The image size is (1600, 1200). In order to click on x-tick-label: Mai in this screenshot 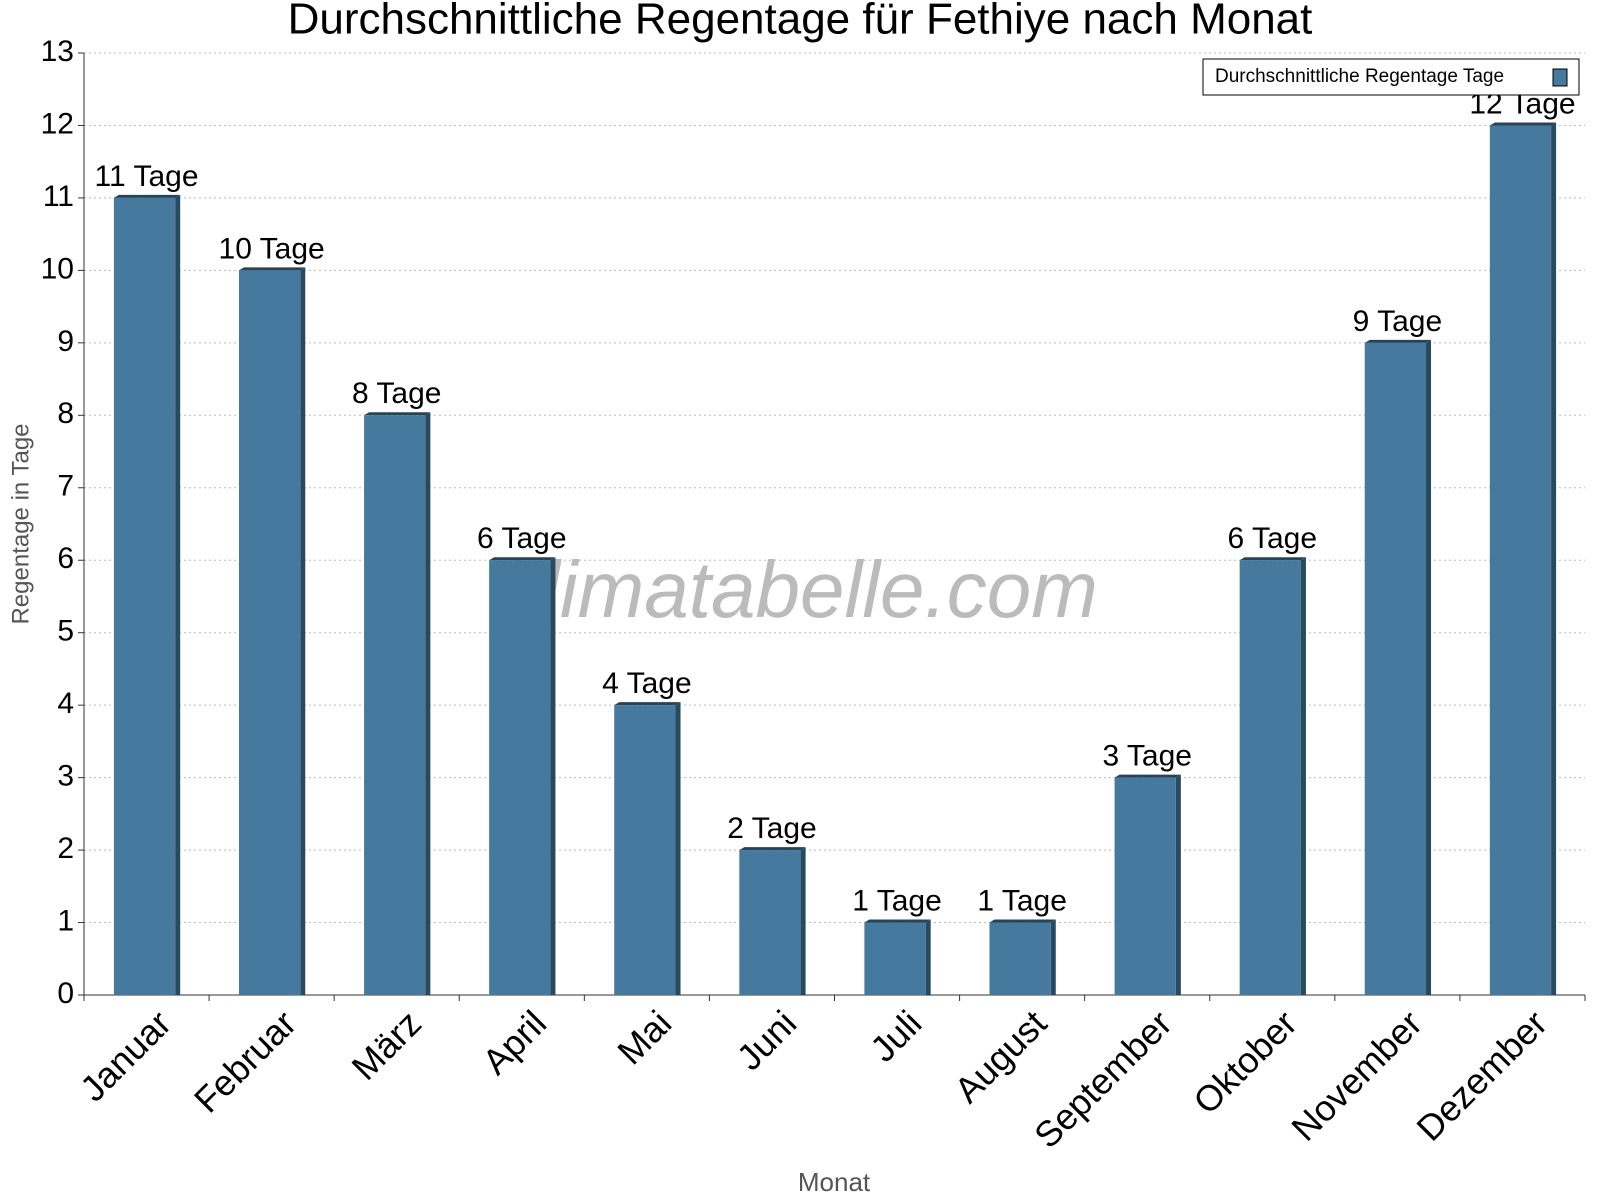, I will do `click(644, 1037)`.